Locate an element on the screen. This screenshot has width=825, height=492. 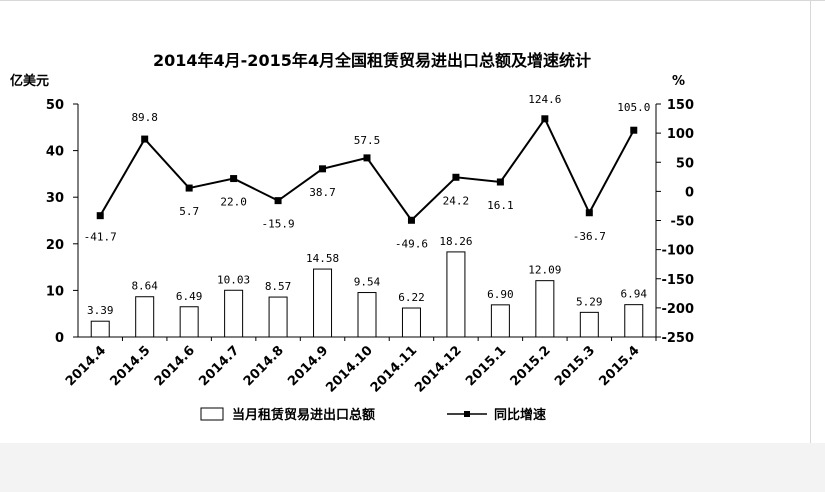
right-tick-label: 50 is located at coordinates (685, 163).